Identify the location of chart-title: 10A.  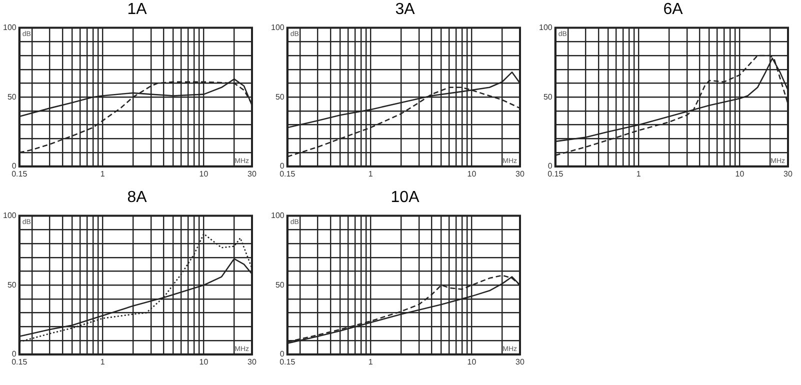
(405, 198).